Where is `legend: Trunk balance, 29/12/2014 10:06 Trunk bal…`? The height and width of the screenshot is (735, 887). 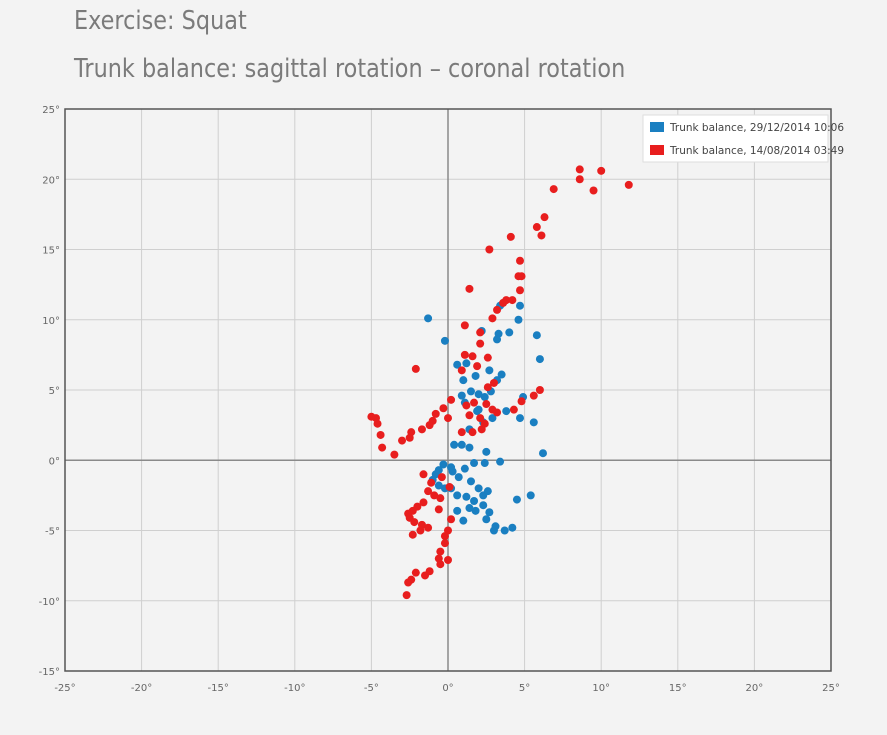 legend: Trunk balance, 29/12/2014 10:06 Trunk bal… is located at coordinates (743, 138).